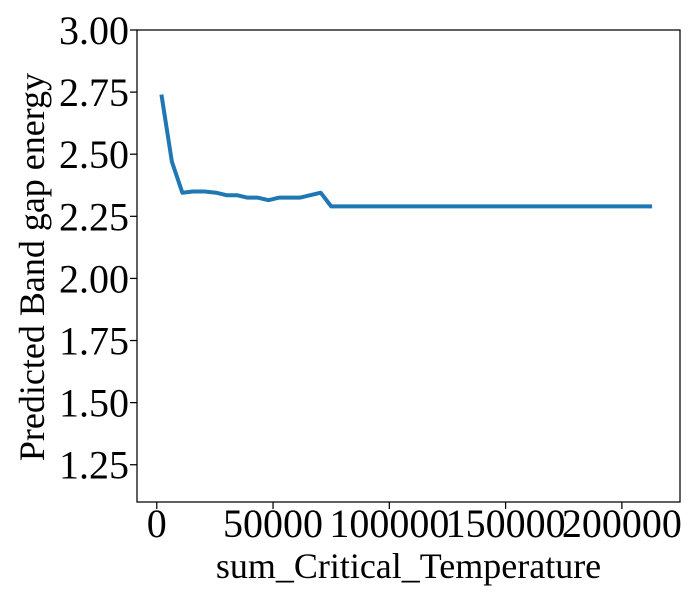 This screenshot has width=700, height=600. Describe the element at coordinates (408, 566) in the screenshot. I see `x-axis-label: sum_Critical_Temperature` at that location.